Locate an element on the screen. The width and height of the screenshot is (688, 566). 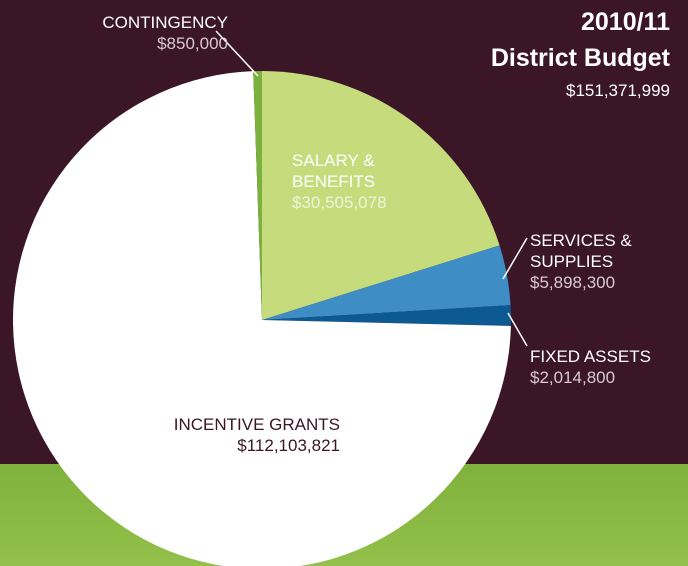
category-name: SALARY & BENEFITS is located at coordinates (334, 171).